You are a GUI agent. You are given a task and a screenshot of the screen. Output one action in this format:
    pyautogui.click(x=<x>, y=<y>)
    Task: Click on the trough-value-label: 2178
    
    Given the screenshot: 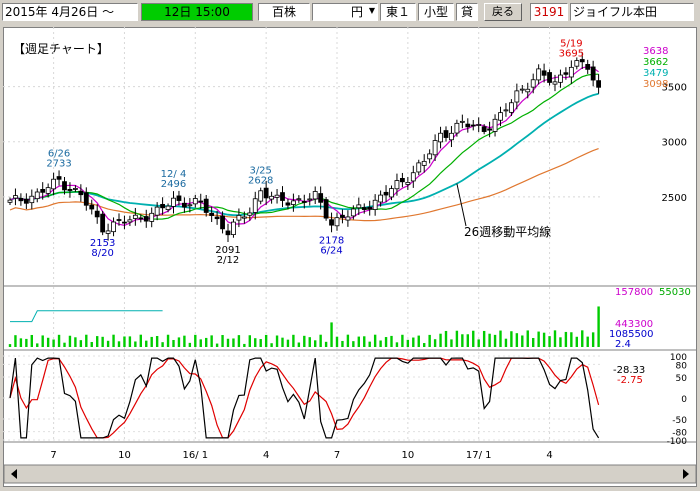 What is the action you would take?
    pyautogui.click(x=331, y=240)
    